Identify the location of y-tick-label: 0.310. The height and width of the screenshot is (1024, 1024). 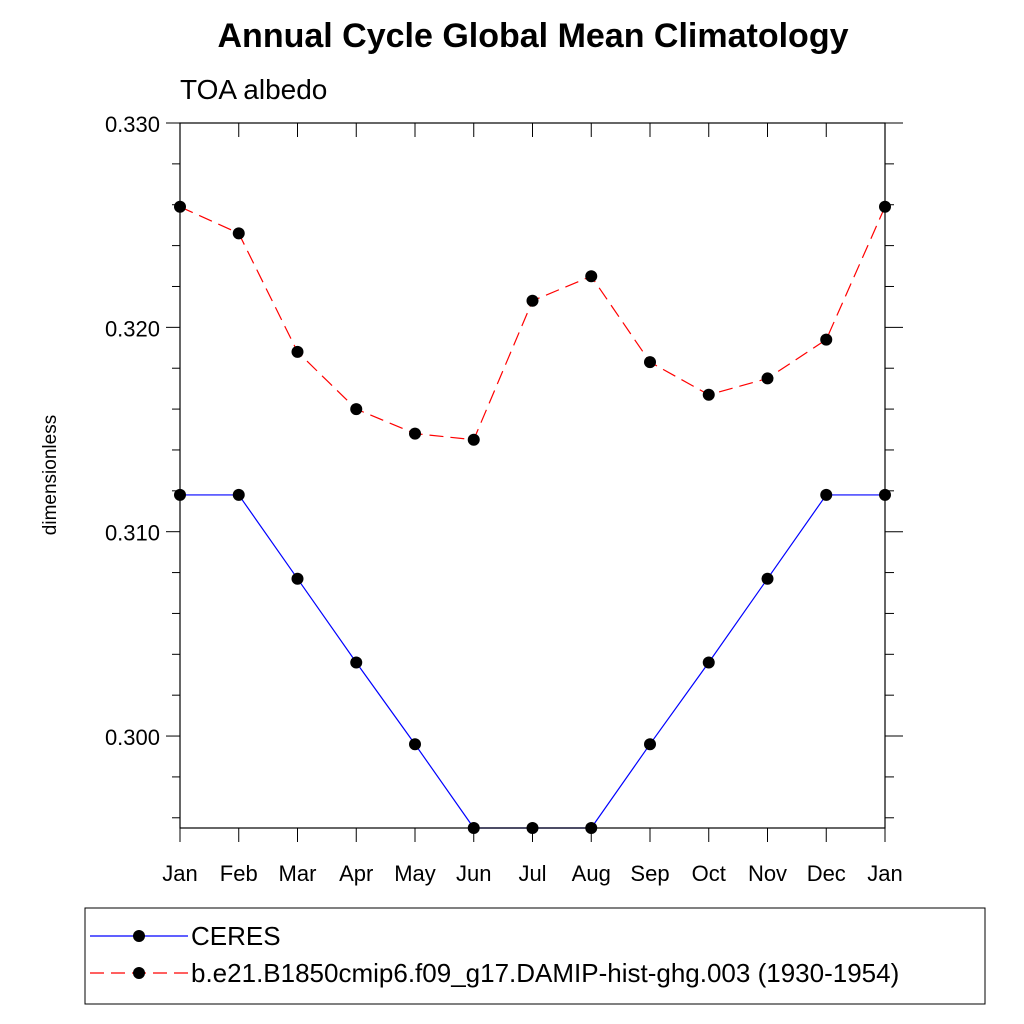
(132, 533).